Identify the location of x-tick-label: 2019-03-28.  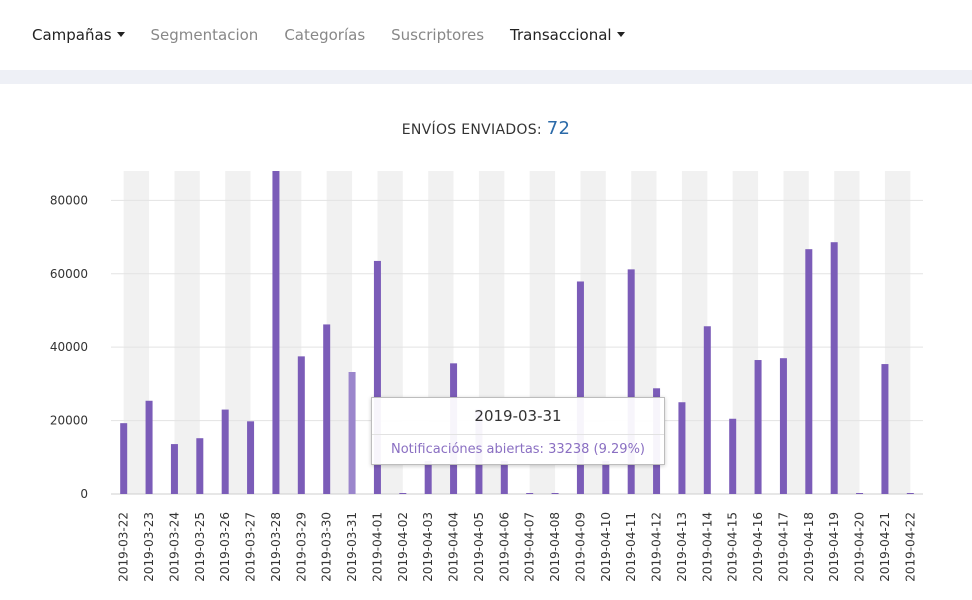
(276, 547).